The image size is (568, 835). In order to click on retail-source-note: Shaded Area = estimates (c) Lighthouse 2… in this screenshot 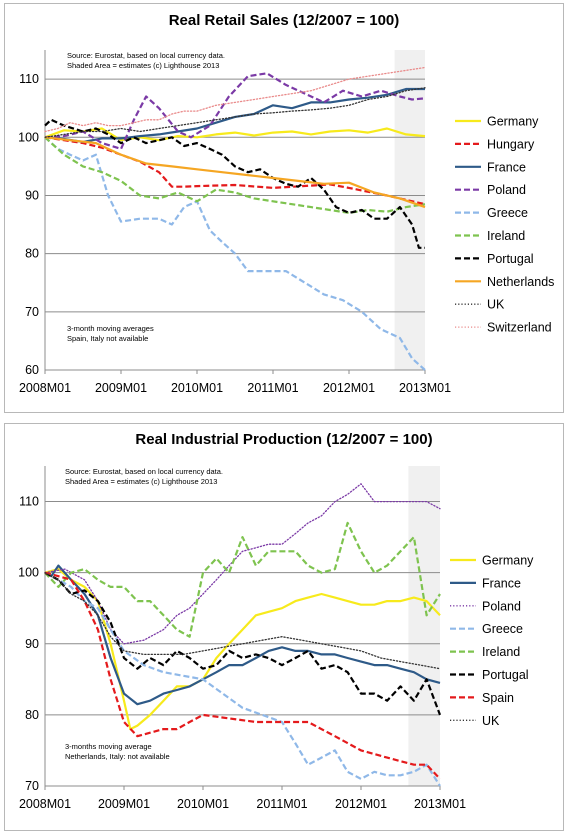, I will do `click(143, 65)`.